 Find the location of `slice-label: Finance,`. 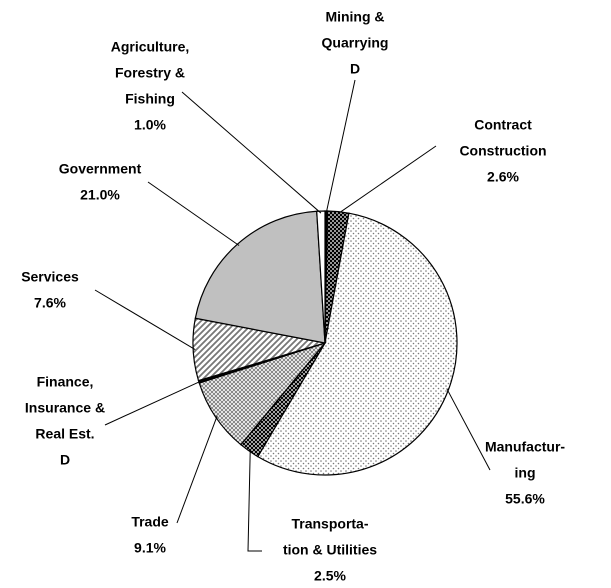

slice-label: Finance, is located at coordinates (65, 382).